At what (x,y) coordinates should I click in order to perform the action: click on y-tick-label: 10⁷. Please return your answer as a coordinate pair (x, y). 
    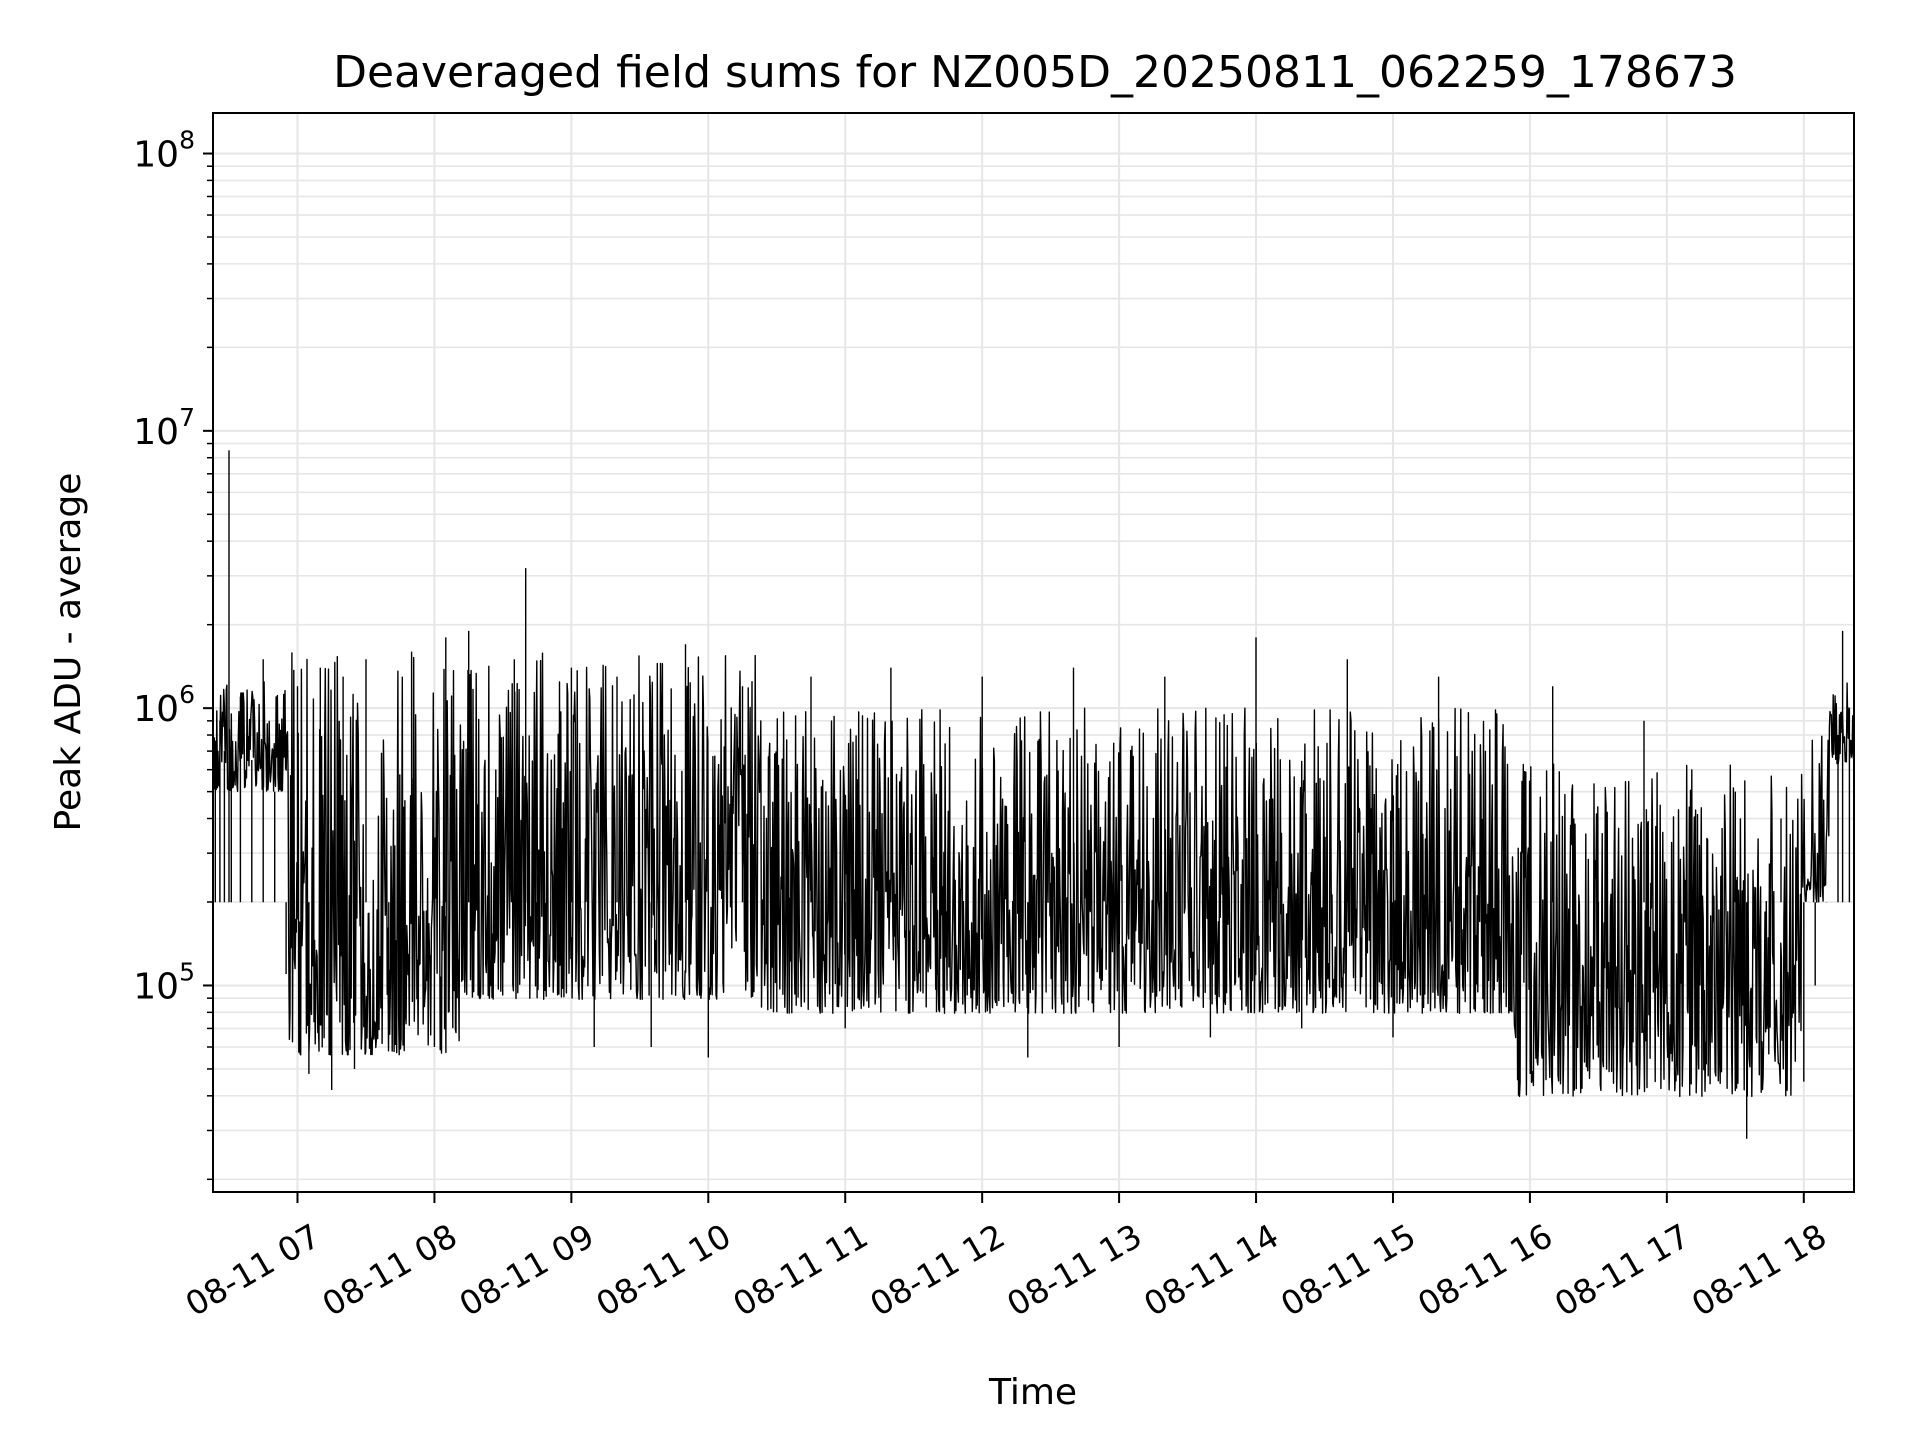
    Looking at the image, I should click on (164, 428).